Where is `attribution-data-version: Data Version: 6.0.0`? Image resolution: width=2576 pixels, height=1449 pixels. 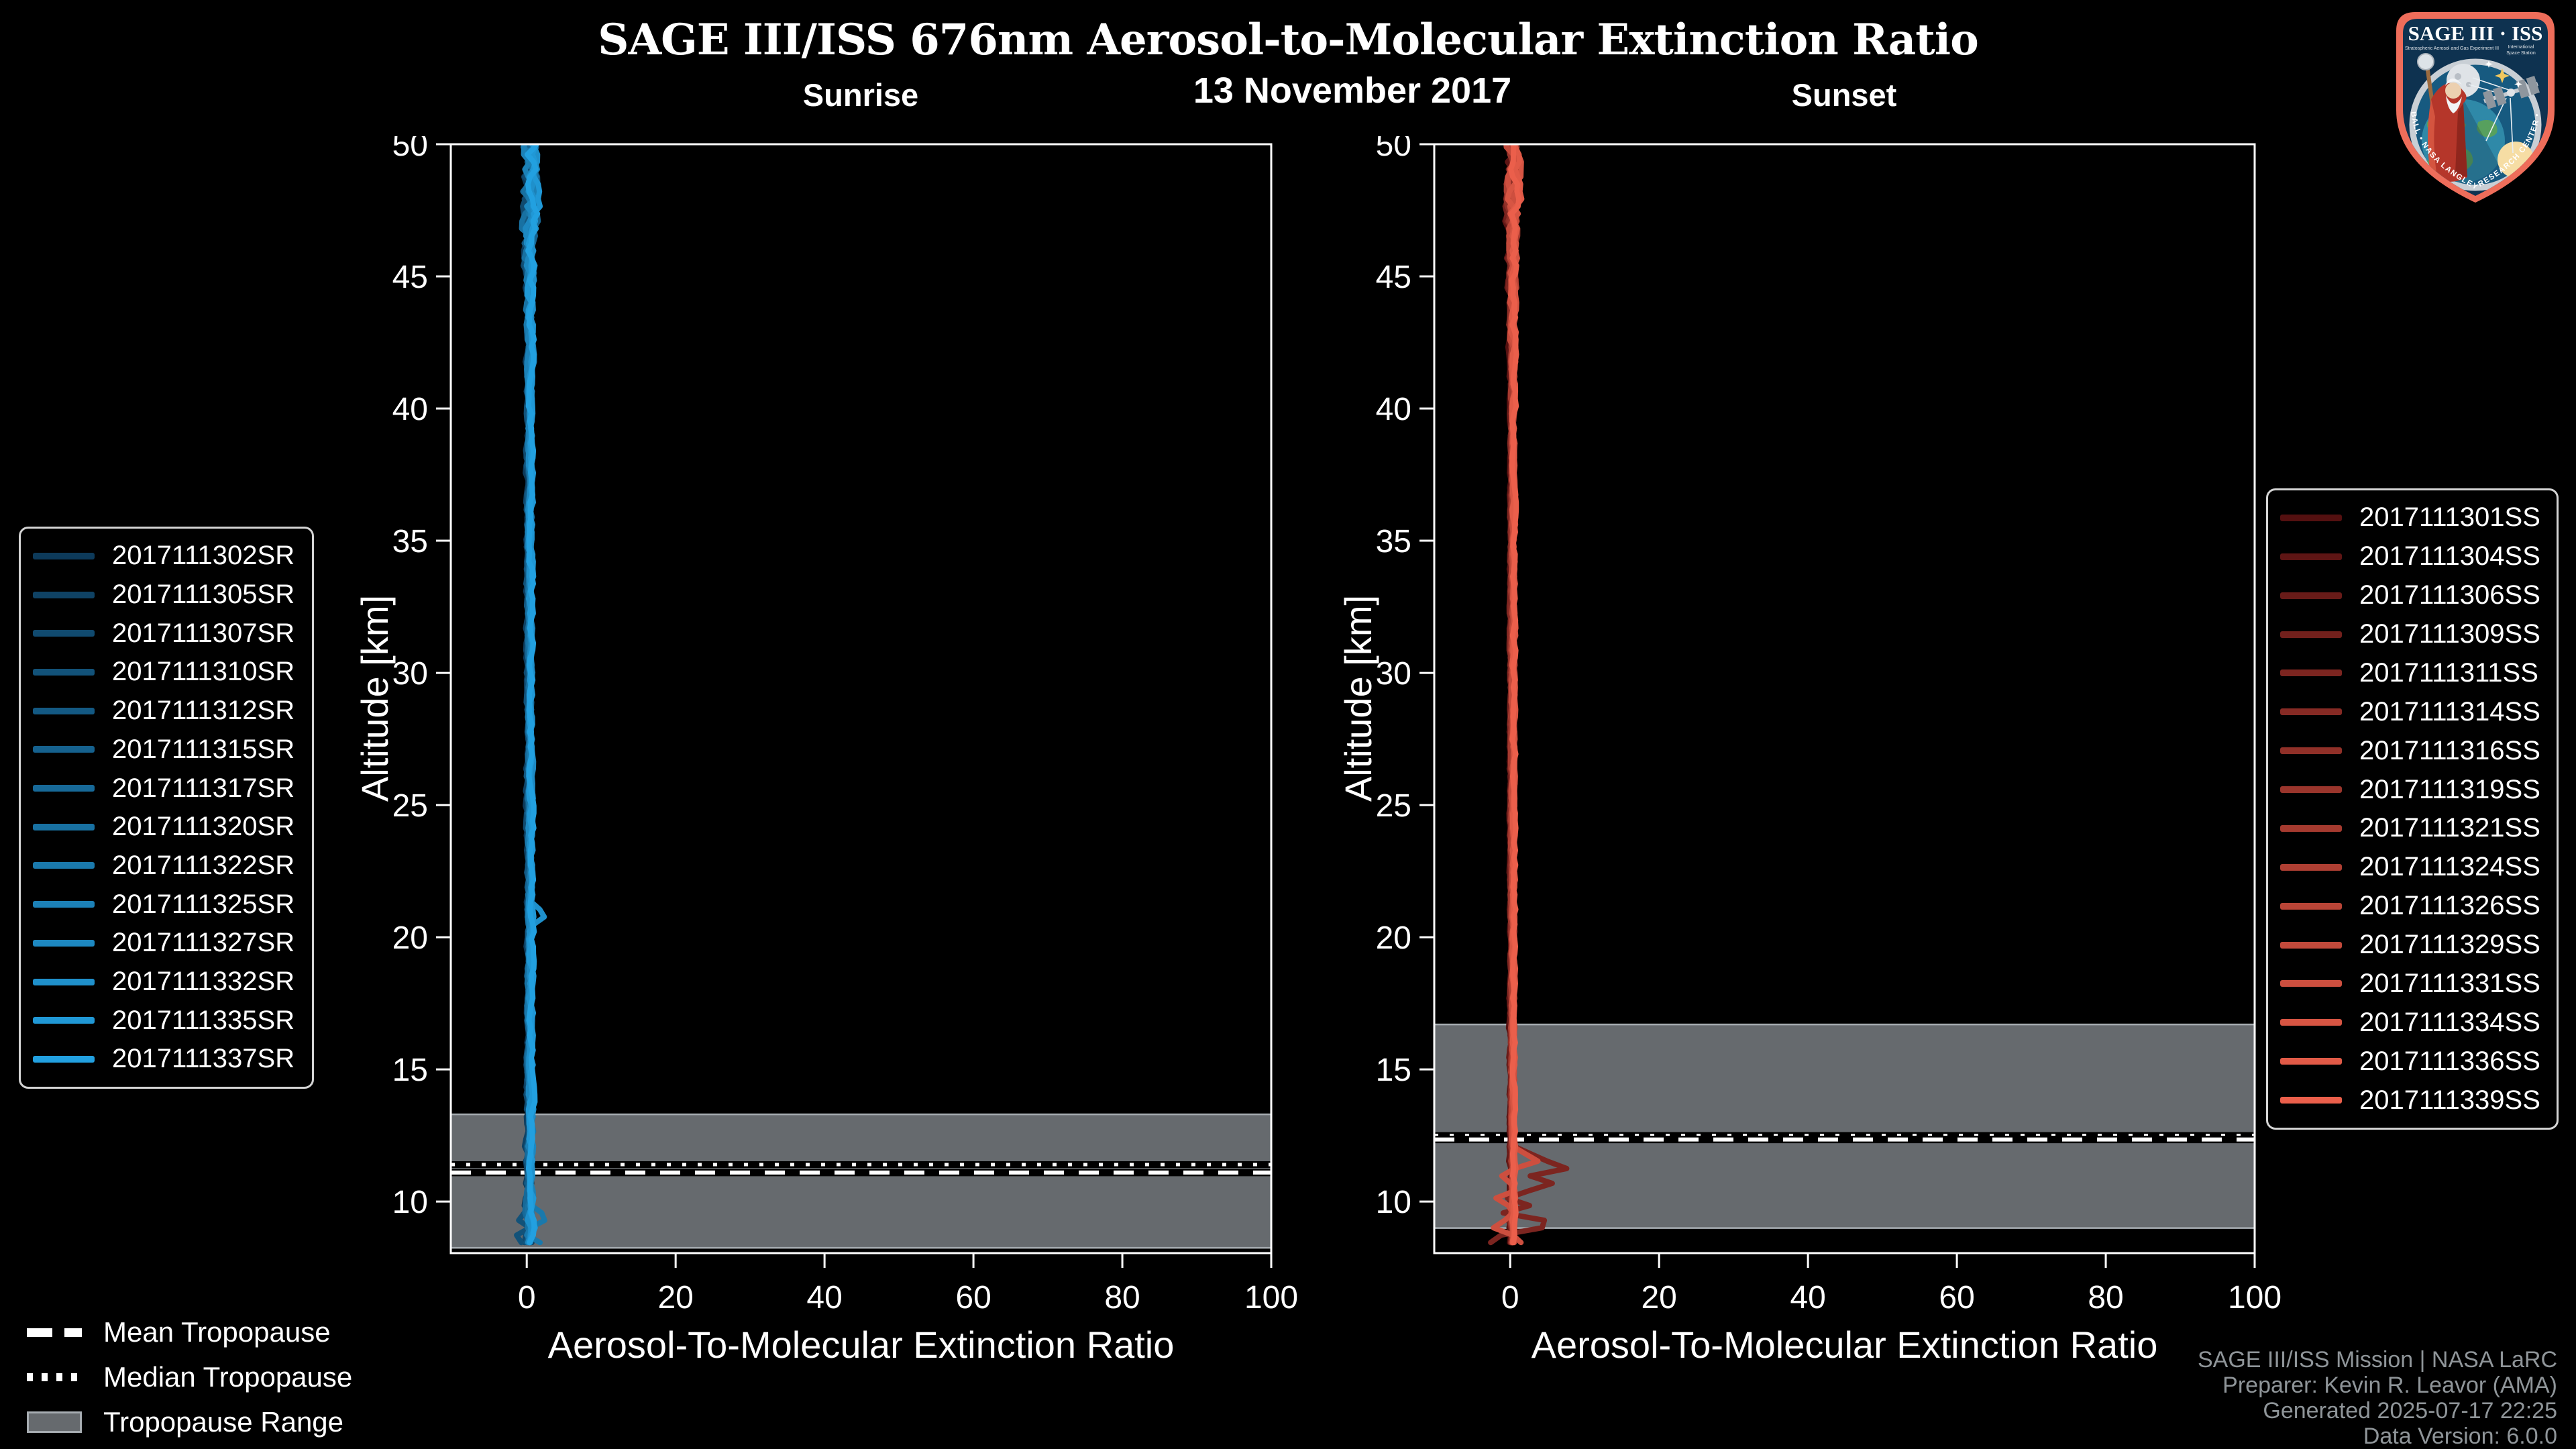 attribution-data-version: Data Version: 6.0.0 is located at coordinates (2460, 1436).